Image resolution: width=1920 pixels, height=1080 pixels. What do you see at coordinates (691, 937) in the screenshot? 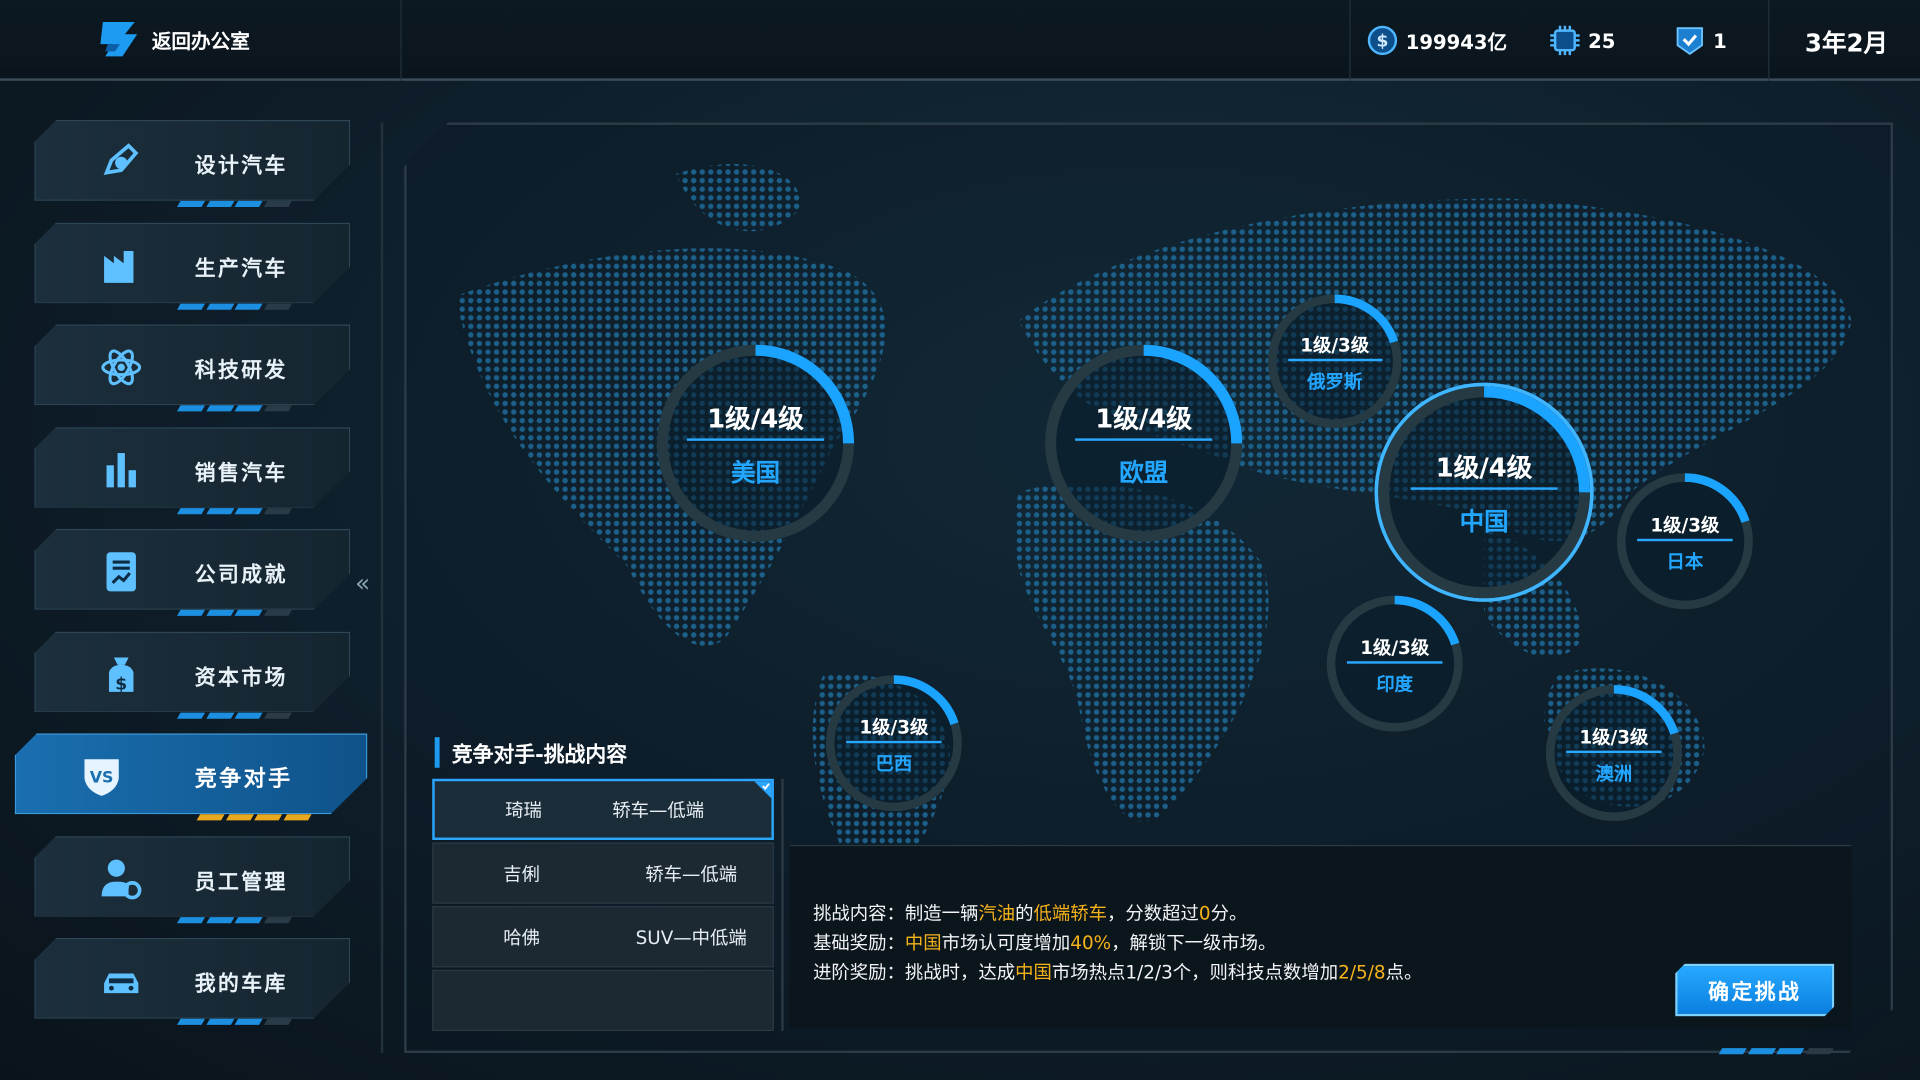
I see `rival-segment: SUV—中低端` at bounding box center [691, 937].